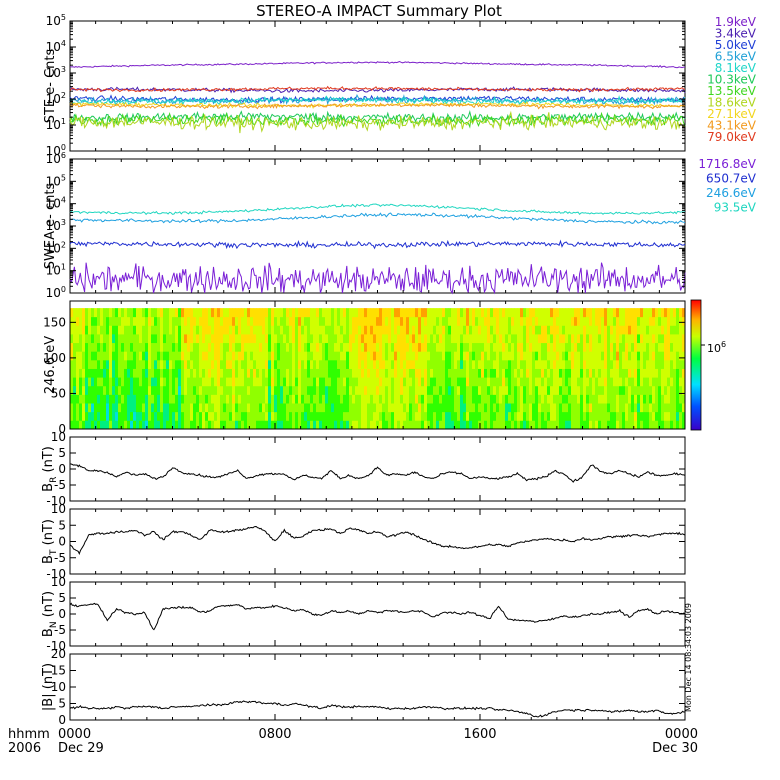 This screenshot has width=780, height=780. What do you see at coordinates (377, 244) in the screenshot?
I see `series-line-650.7eV` at bounding box center [377, 244].